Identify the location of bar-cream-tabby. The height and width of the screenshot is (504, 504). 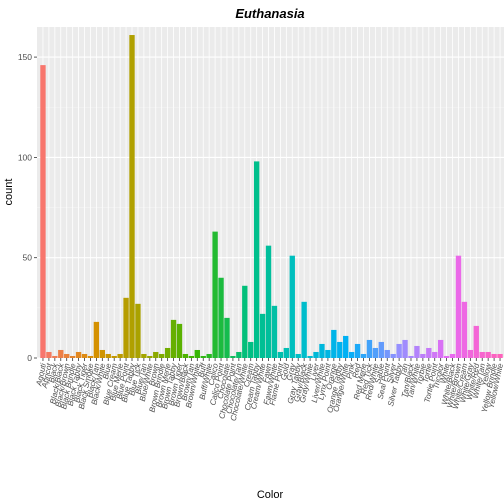
(256, 259).